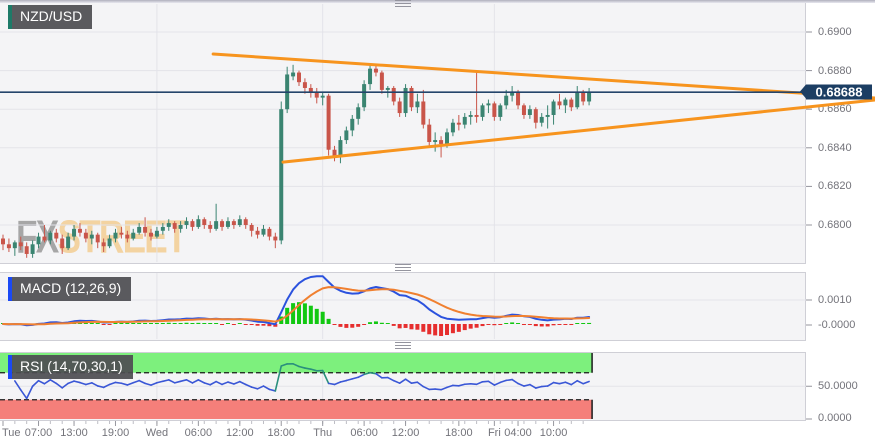 The height and width of the screenshot is (446, 875). What do you see at coordinates (578, 131) in the screenshot?
I see `triangle-lower` at bounding box center [578, 131].